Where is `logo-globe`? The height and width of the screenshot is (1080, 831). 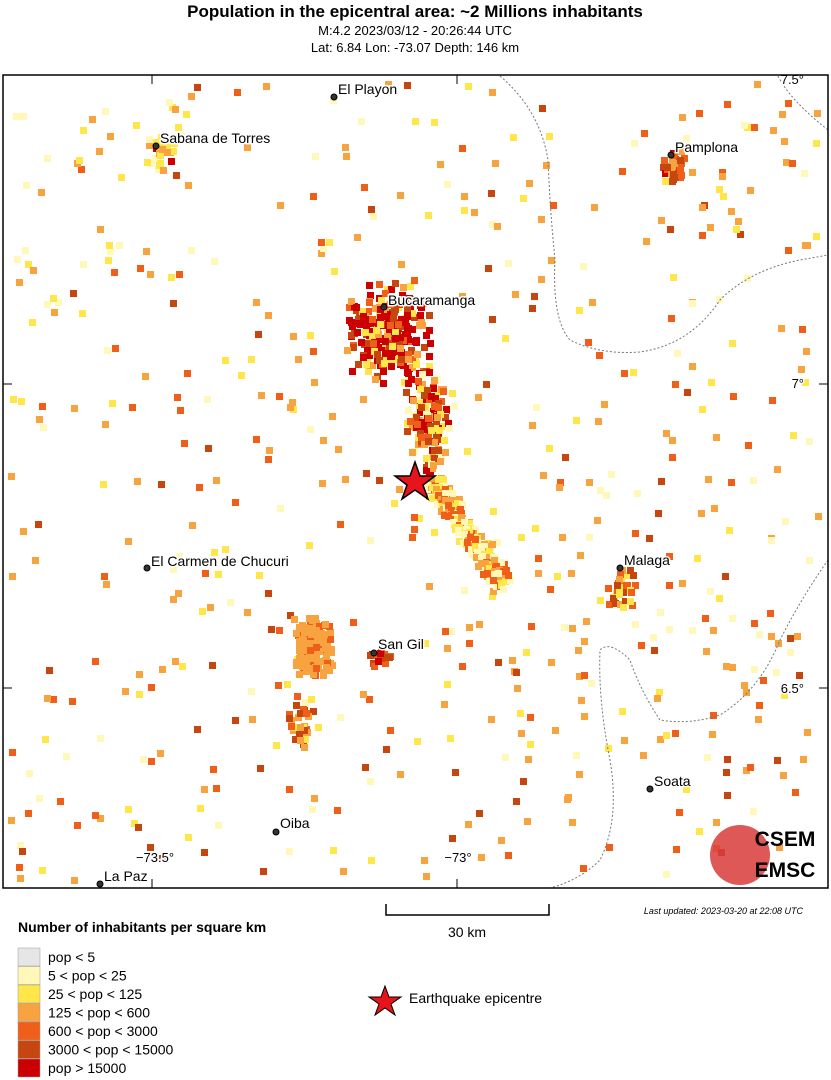 logo-globe is located at coordinates (740, 855).